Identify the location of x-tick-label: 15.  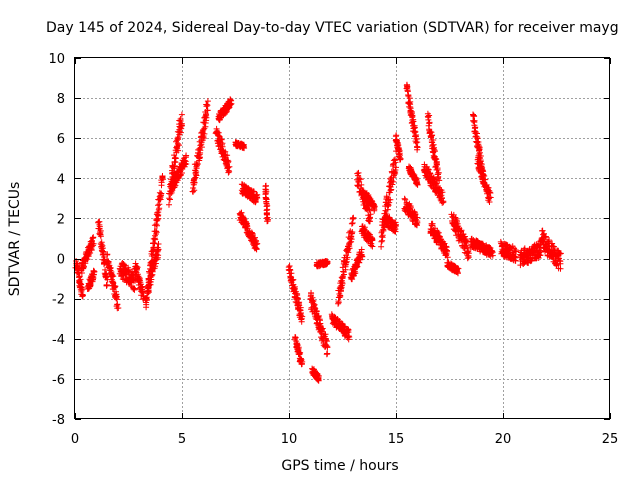
(396, 439).